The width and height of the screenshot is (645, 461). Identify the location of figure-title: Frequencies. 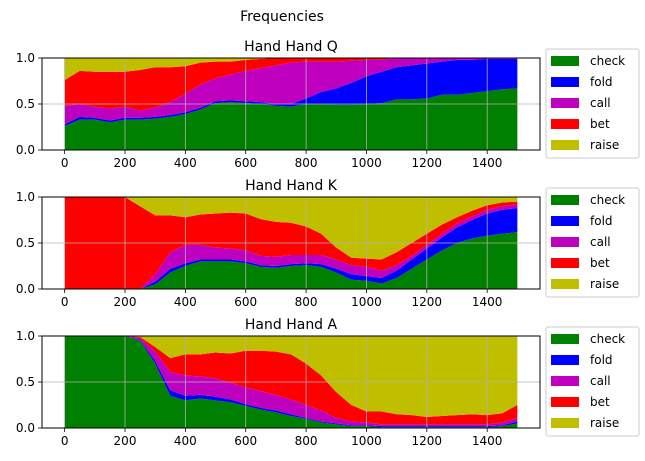
(282, 17).